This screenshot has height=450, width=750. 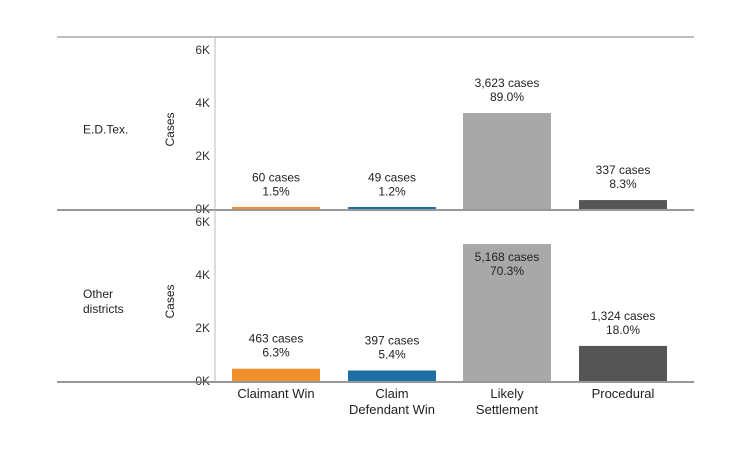 What do you see at coordinates (391, 393) in the screenshot?
I see `category-label: Claim` at bounding box center [391, 393].